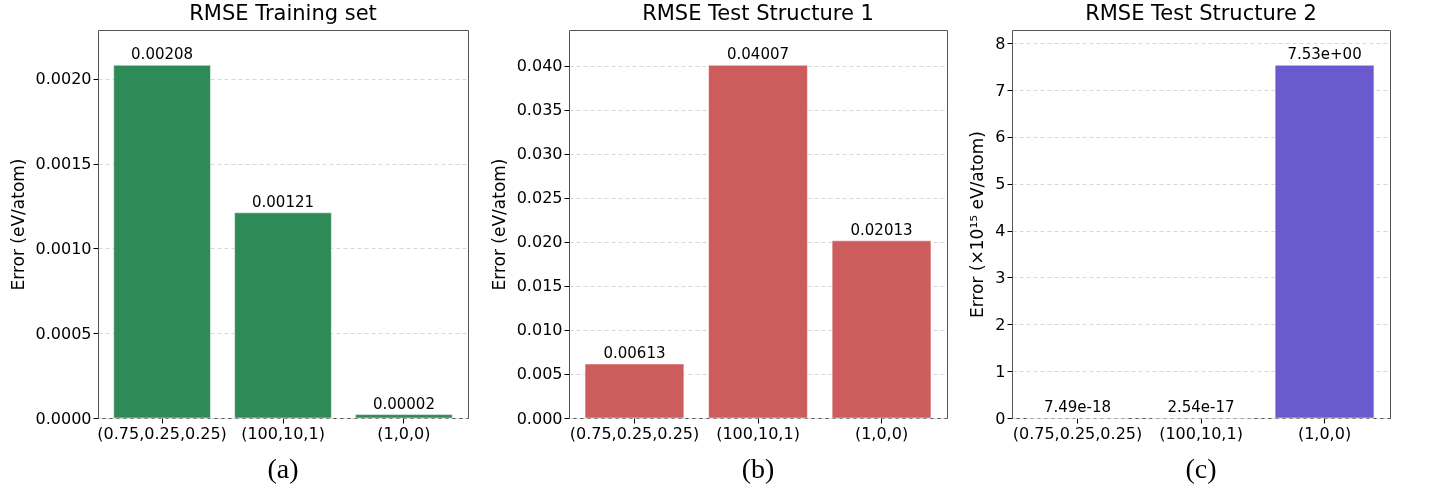  Describe the element at coordinates (1201, 407) in the screenshot. I see `data-label: 2.54e-17` at that location.